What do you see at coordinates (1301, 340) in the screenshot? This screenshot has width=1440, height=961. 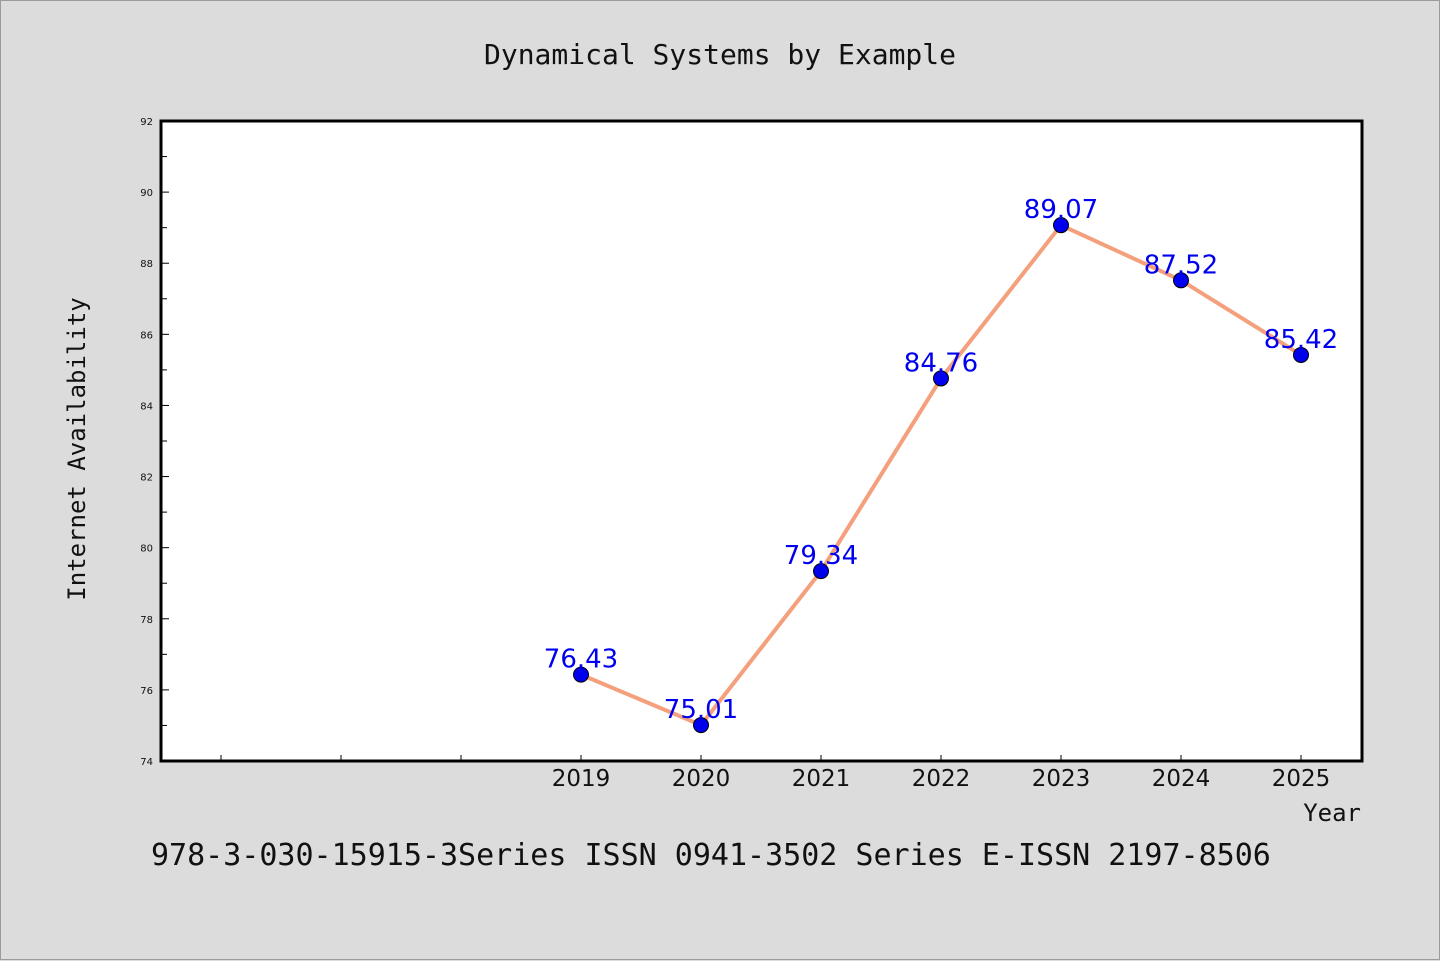 I see `data-label: 85.42` at bounding box center [1301, 340].